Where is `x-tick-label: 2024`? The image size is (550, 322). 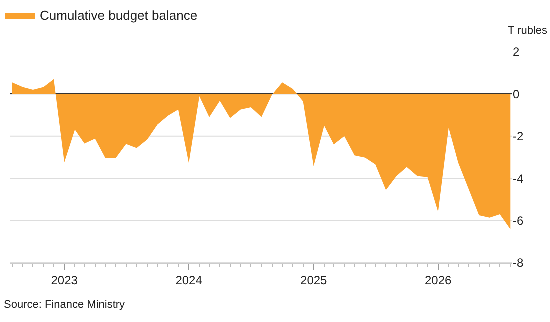
x-tick-label: 2024 is located at coordinates (189, 280).